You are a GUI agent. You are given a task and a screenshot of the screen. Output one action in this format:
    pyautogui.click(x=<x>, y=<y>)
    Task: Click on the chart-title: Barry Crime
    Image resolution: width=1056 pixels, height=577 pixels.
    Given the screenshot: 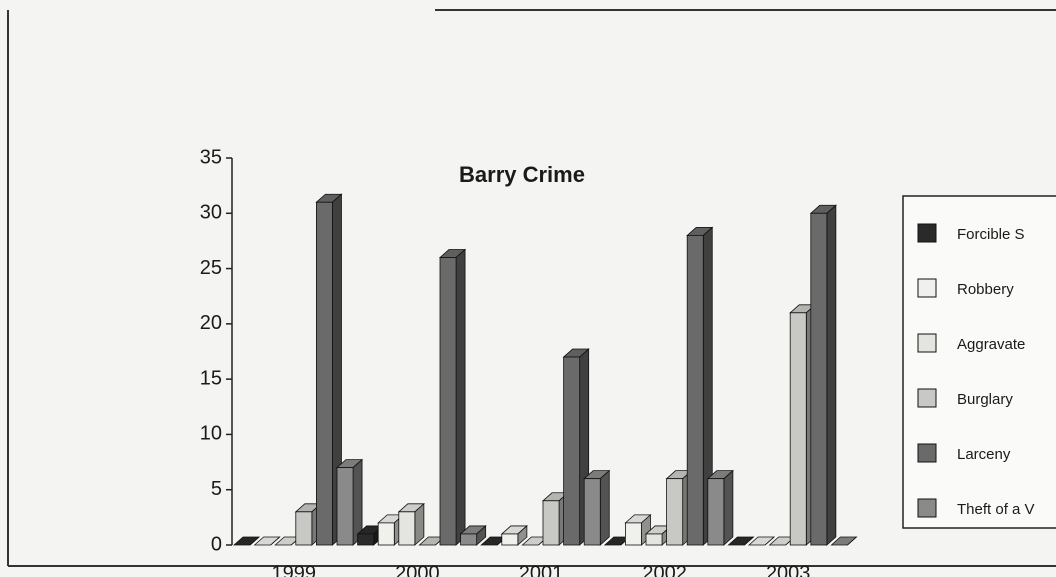 What is the action you would take?
    pyautogui.click(x=522, y=174)
    